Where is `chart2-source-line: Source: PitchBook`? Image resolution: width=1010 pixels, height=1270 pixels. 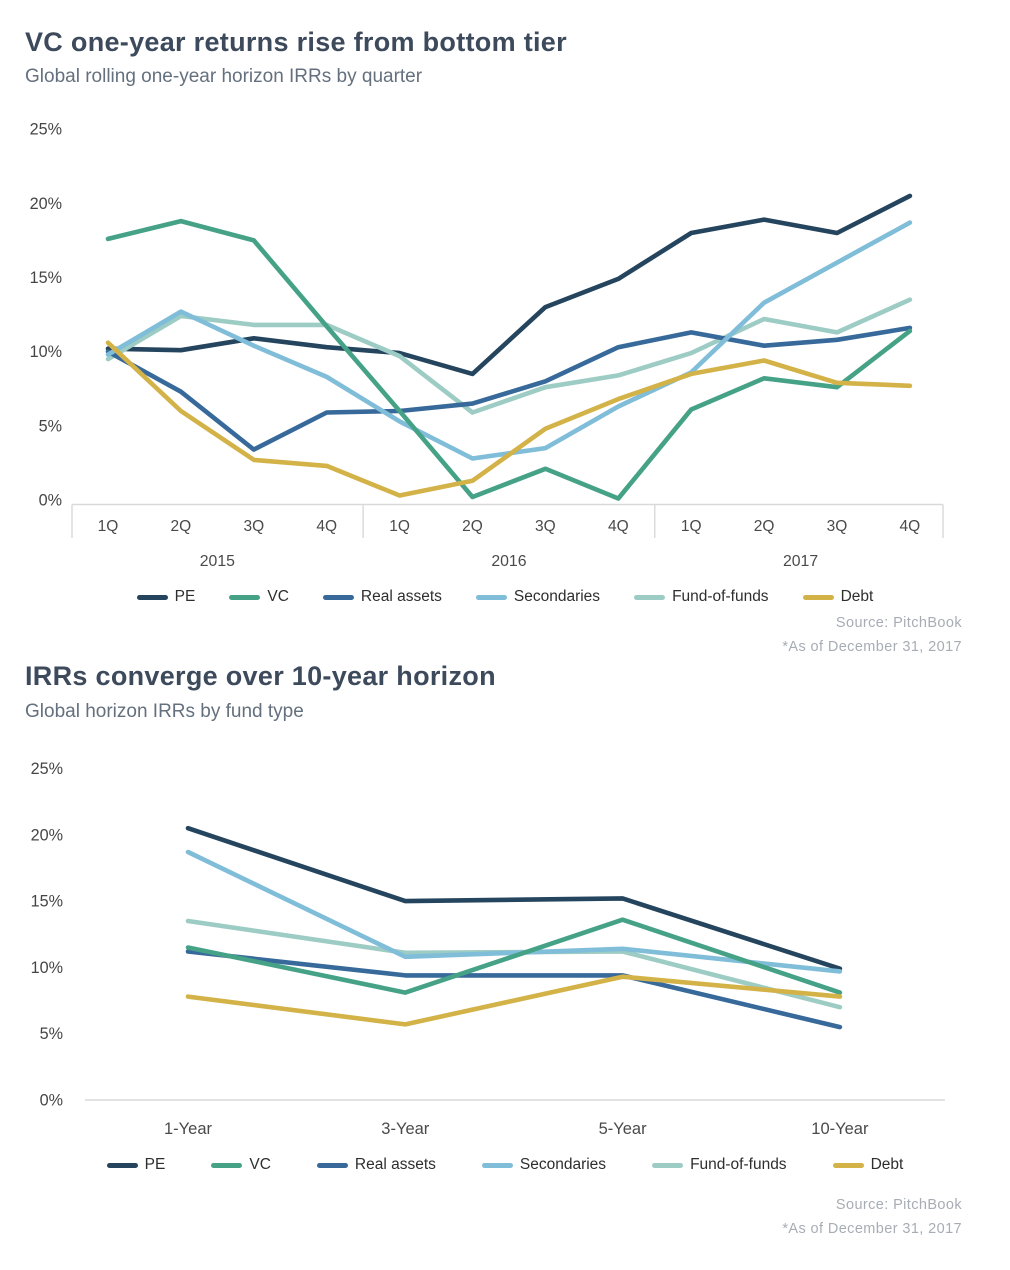
chart2-source-line: Source: PitchBook is located at coordinates (898, 1205).